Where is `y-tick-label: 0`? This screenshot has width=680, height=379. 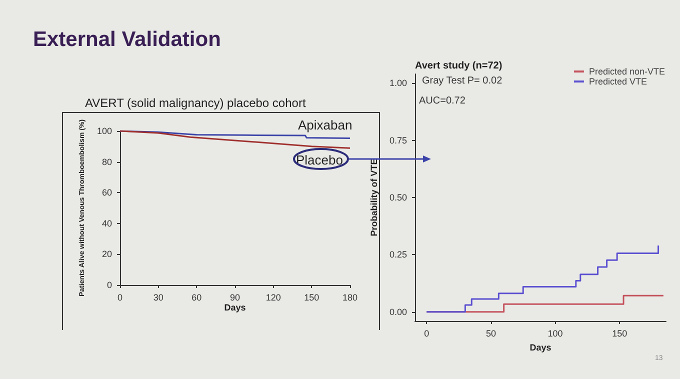
y-tick-label: 0 is located at coordinates (109, 285).